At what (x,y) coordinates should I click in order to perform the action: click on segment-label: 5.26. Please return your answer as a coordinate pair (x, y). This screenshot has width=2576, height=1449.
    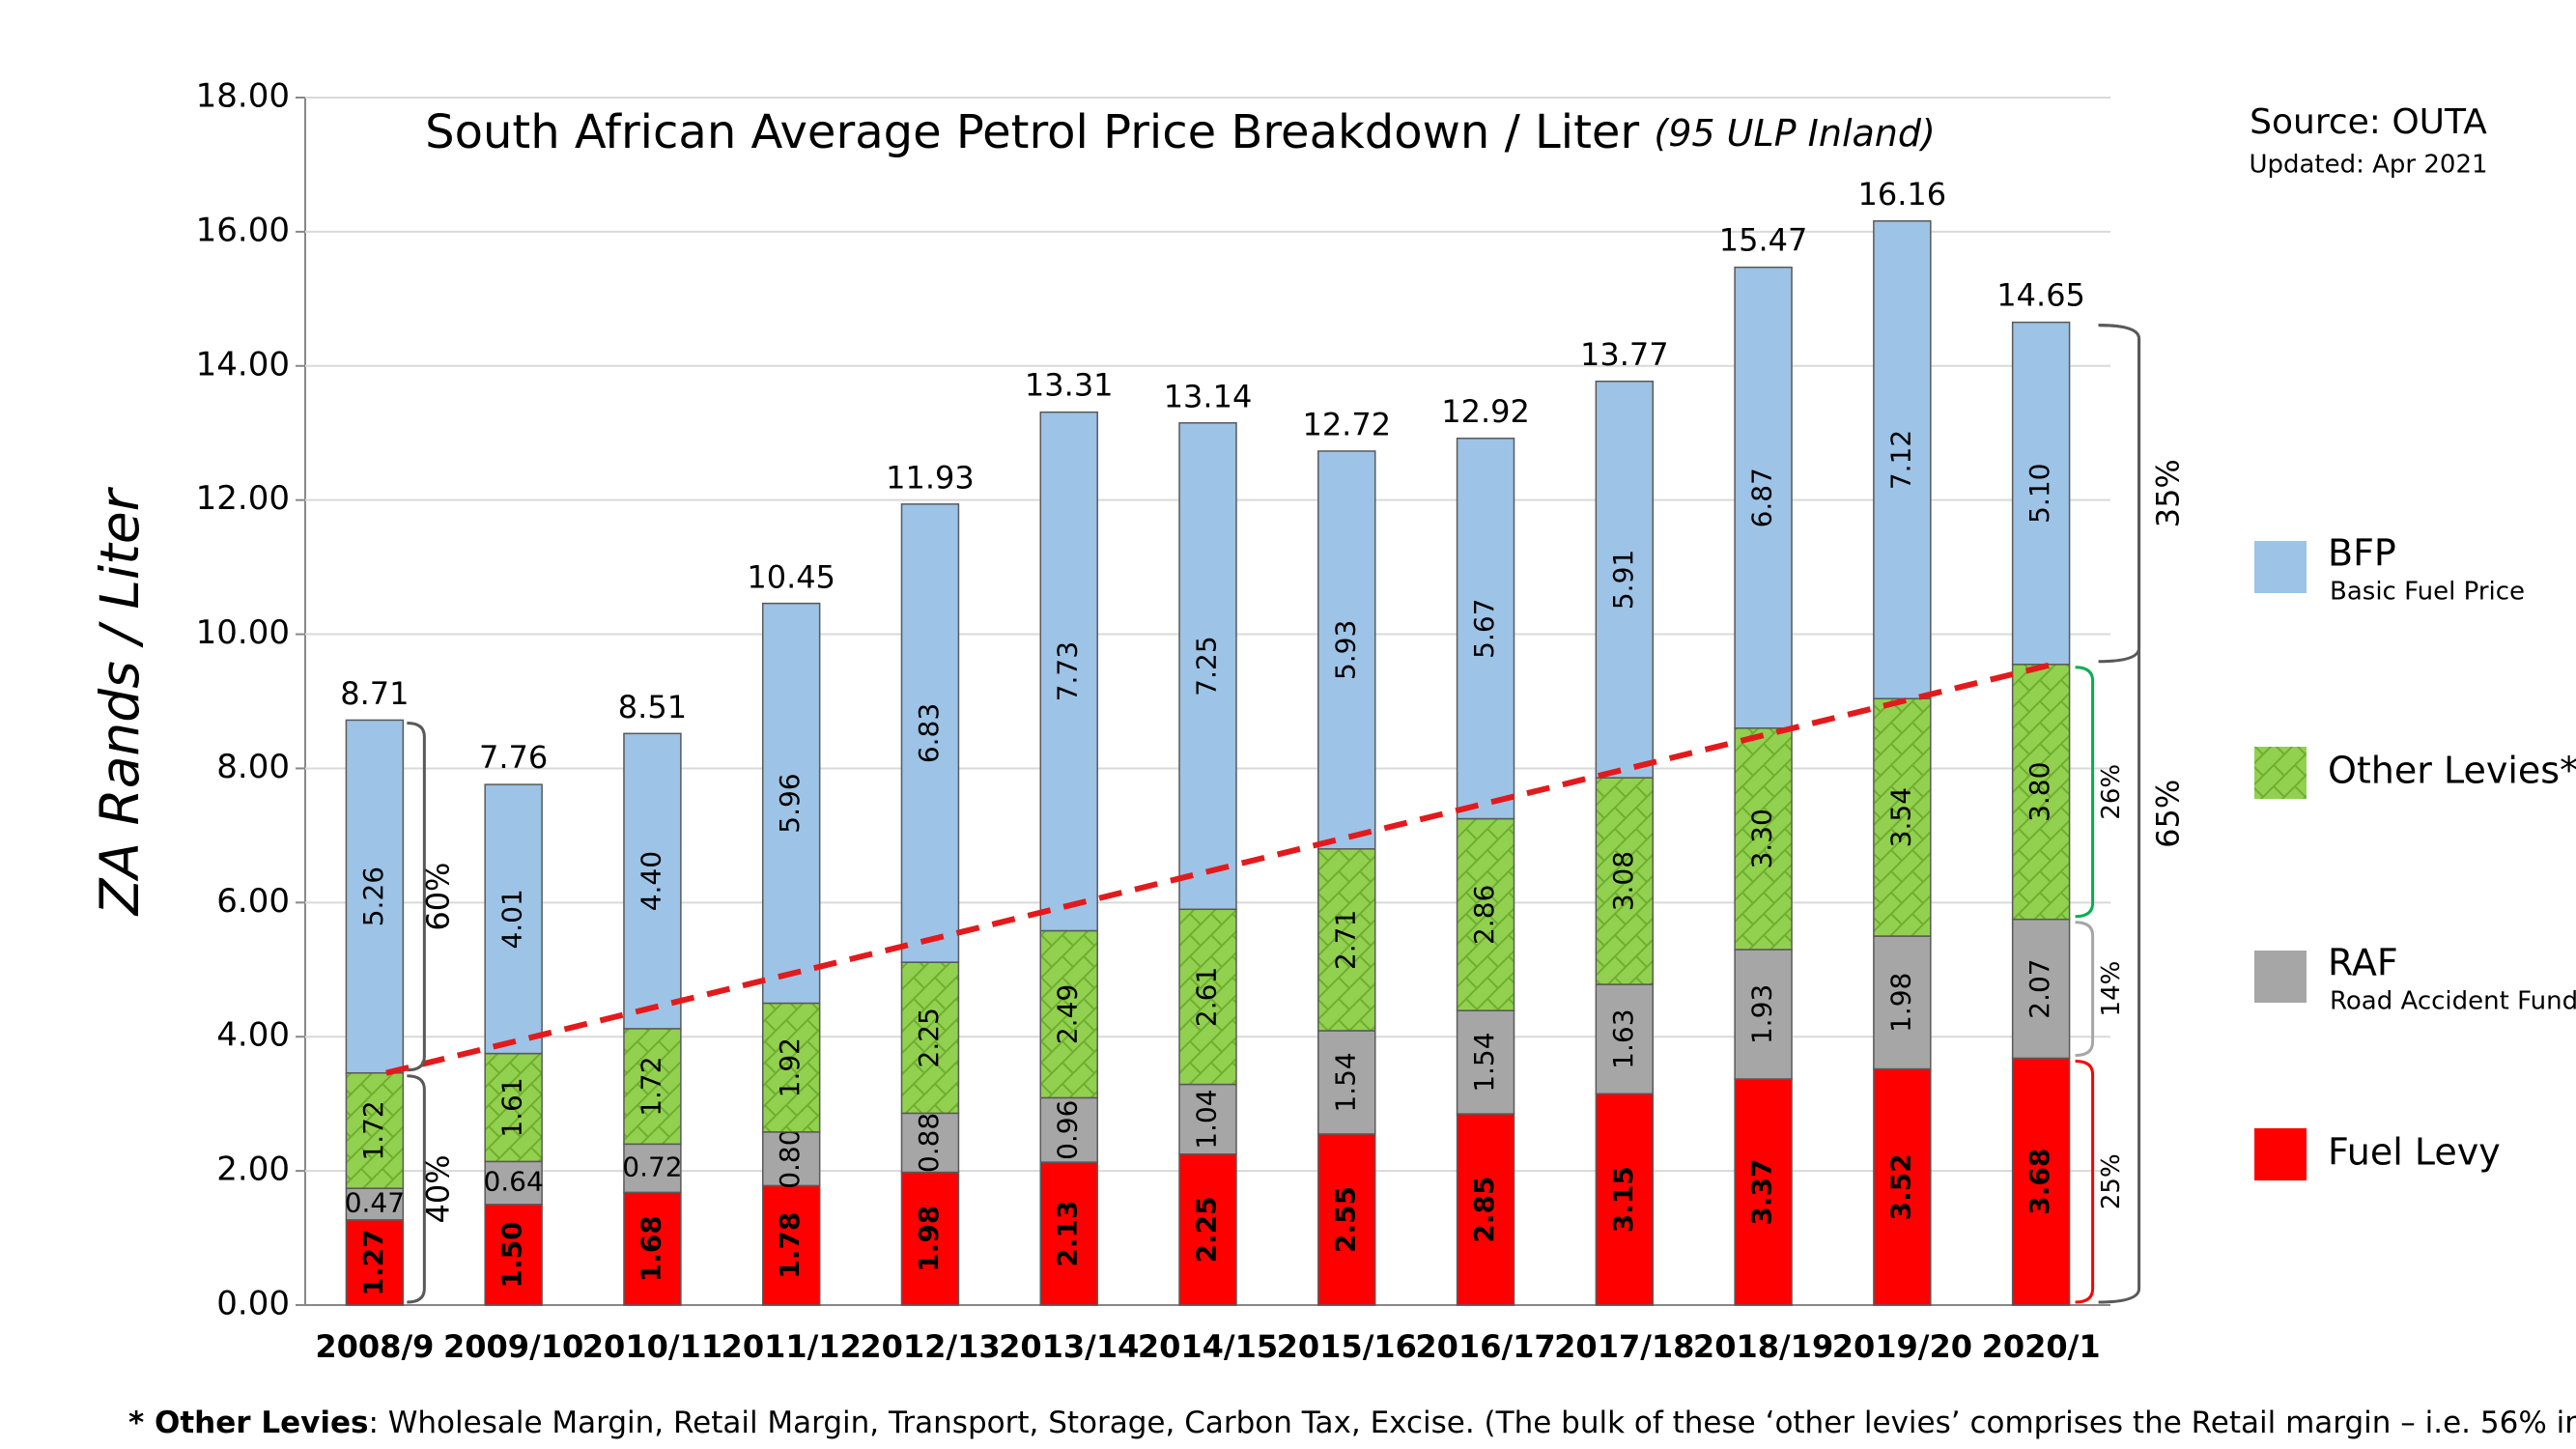
    Looking at the image, I should click on (373, 896).